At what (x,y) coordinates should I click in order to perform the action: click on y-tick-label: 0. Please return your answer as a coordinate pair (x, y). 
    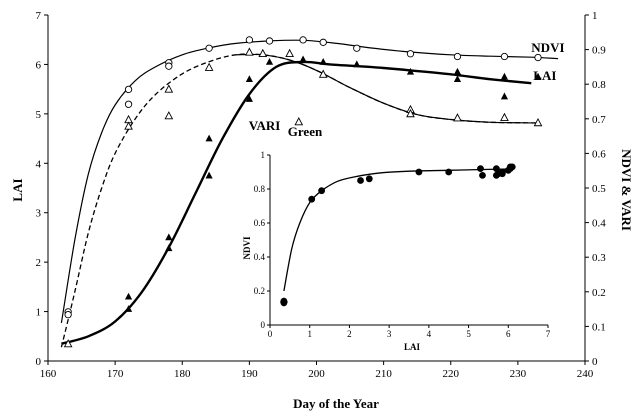
    Looking at the image, I should click on (39, 362).